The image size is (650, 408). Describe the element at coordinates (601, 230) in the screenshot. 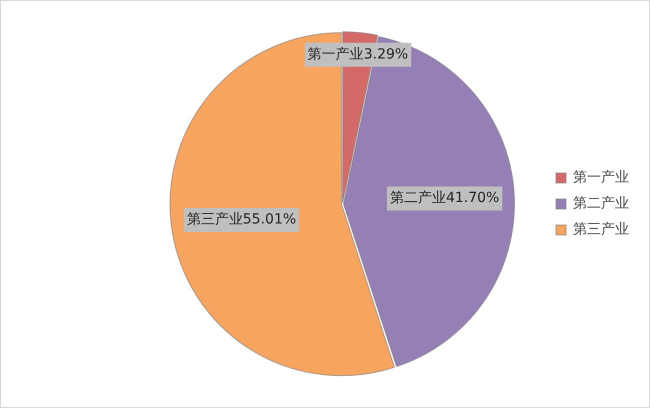

I see `legend-label: 第三产业` at that location.